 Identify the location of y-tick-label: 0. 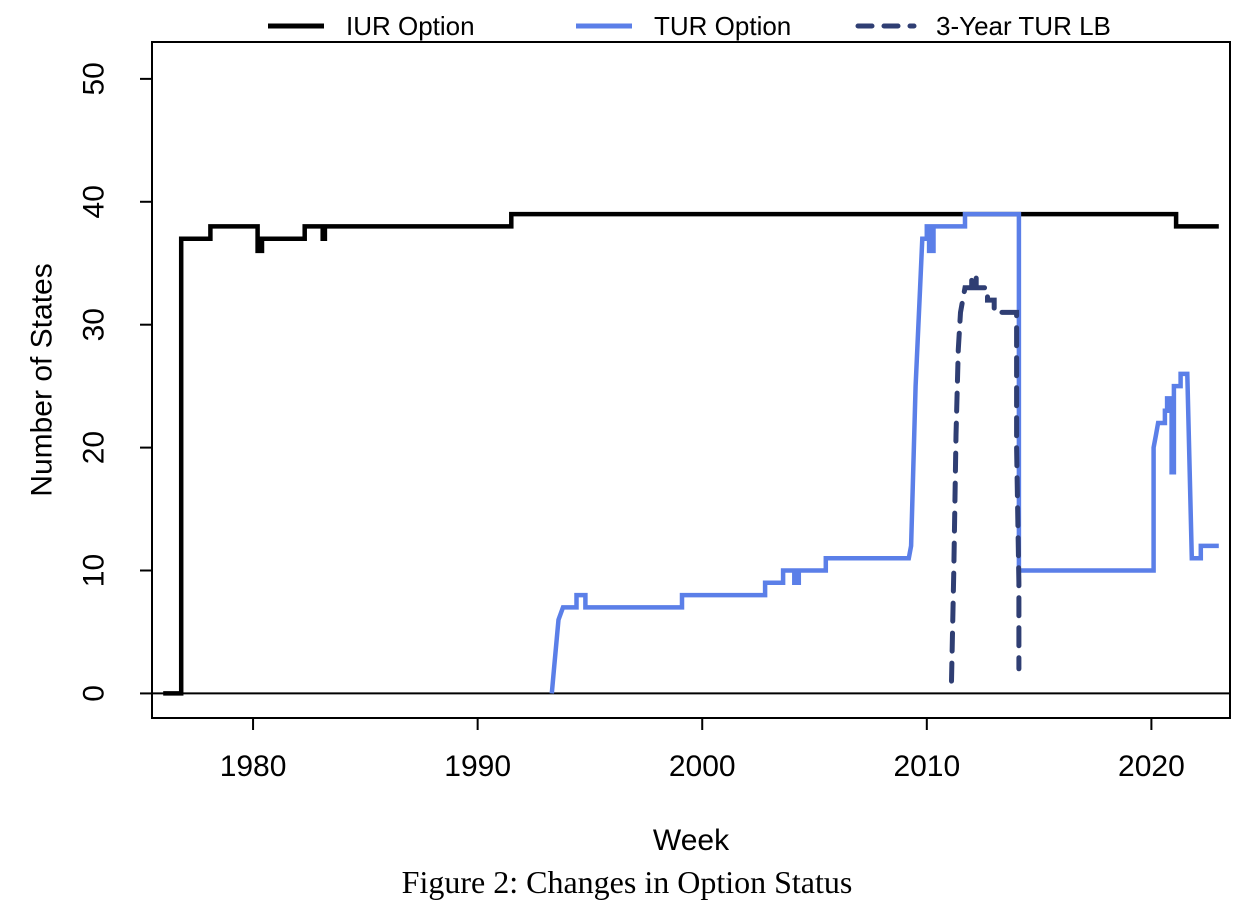
(94, 693).